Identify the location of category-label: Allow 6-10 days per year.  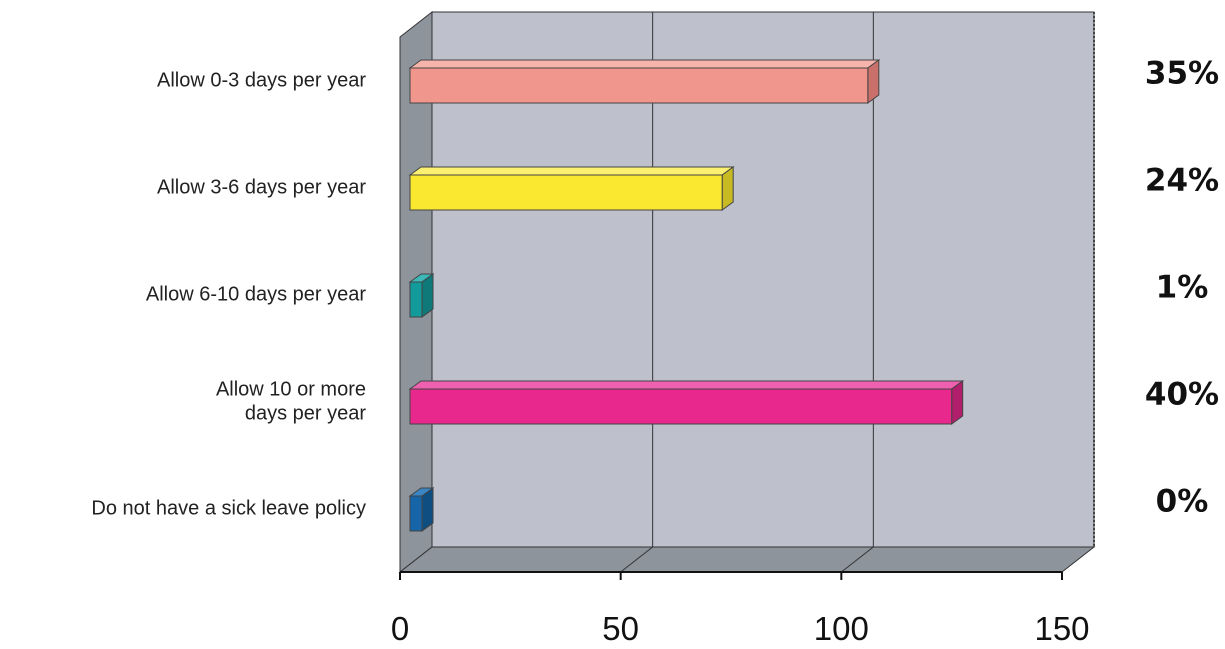
(256, 295).